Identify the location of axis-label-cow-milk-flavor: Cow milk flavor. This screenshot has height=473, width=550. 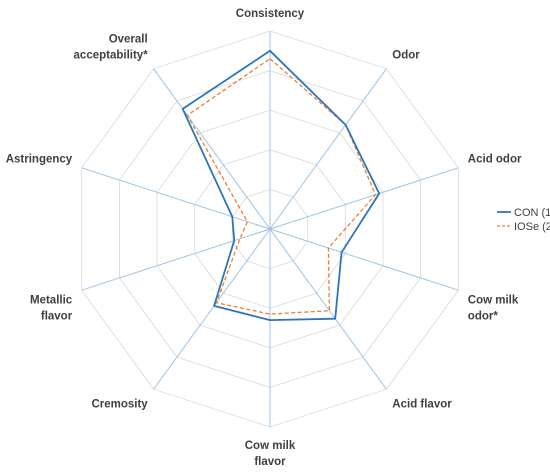
(270, 454).